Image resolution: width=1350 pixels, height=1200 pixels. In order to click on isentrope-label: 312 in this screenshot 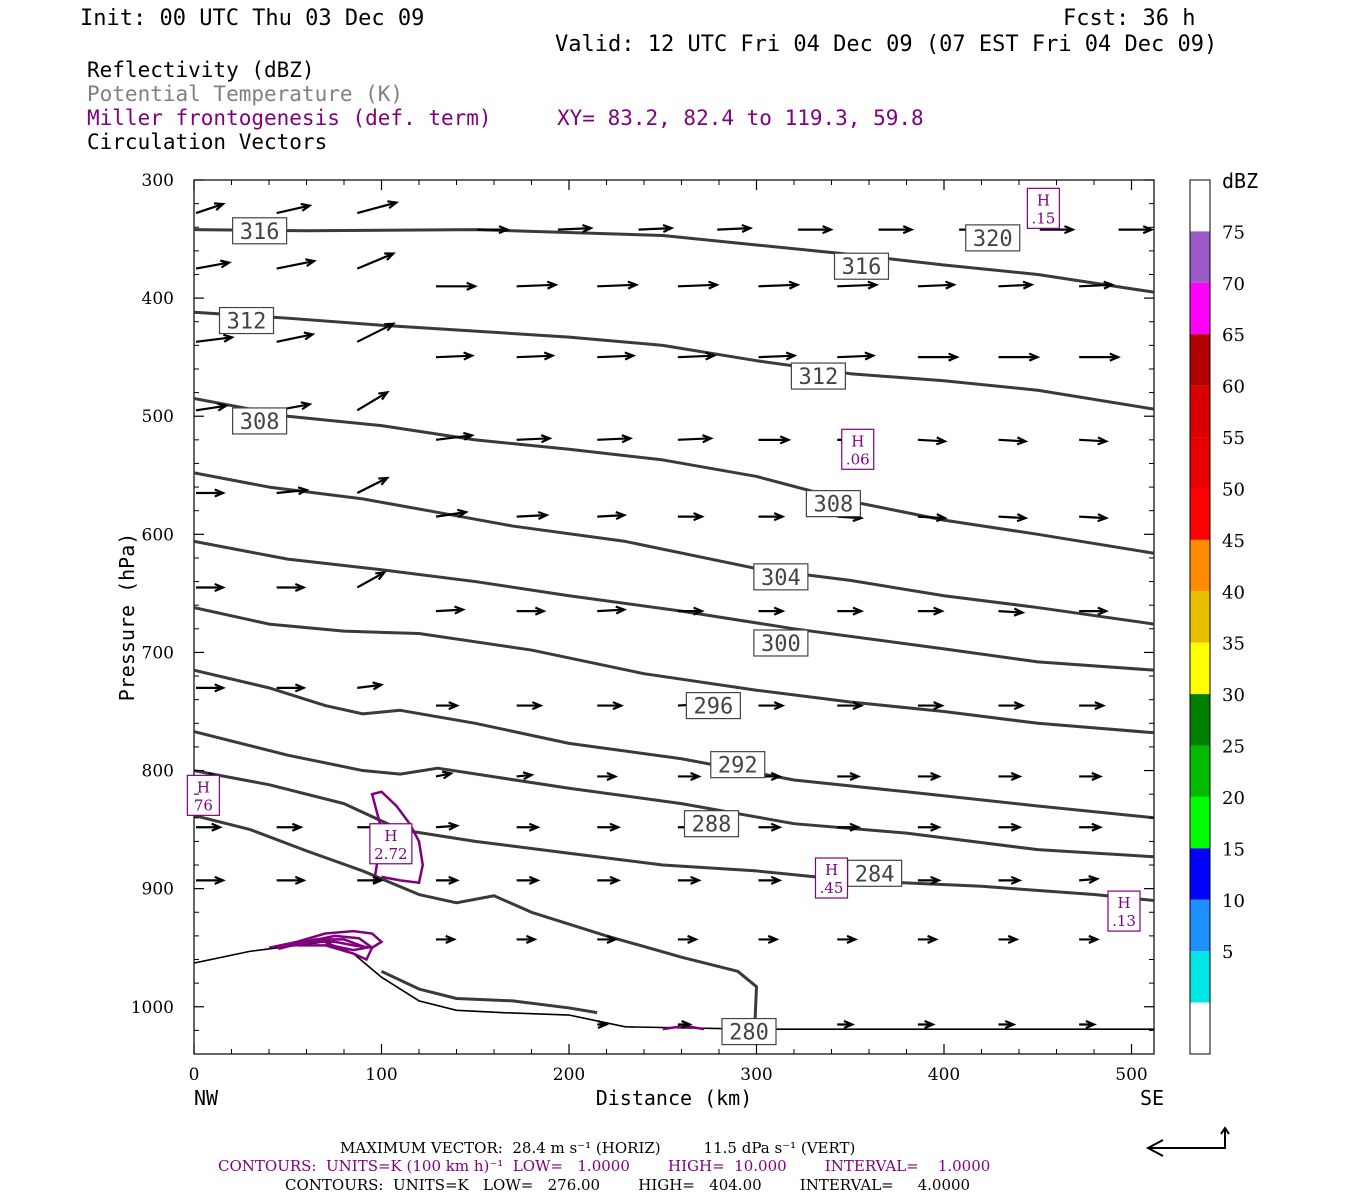, I will do `click(247, 322)`.